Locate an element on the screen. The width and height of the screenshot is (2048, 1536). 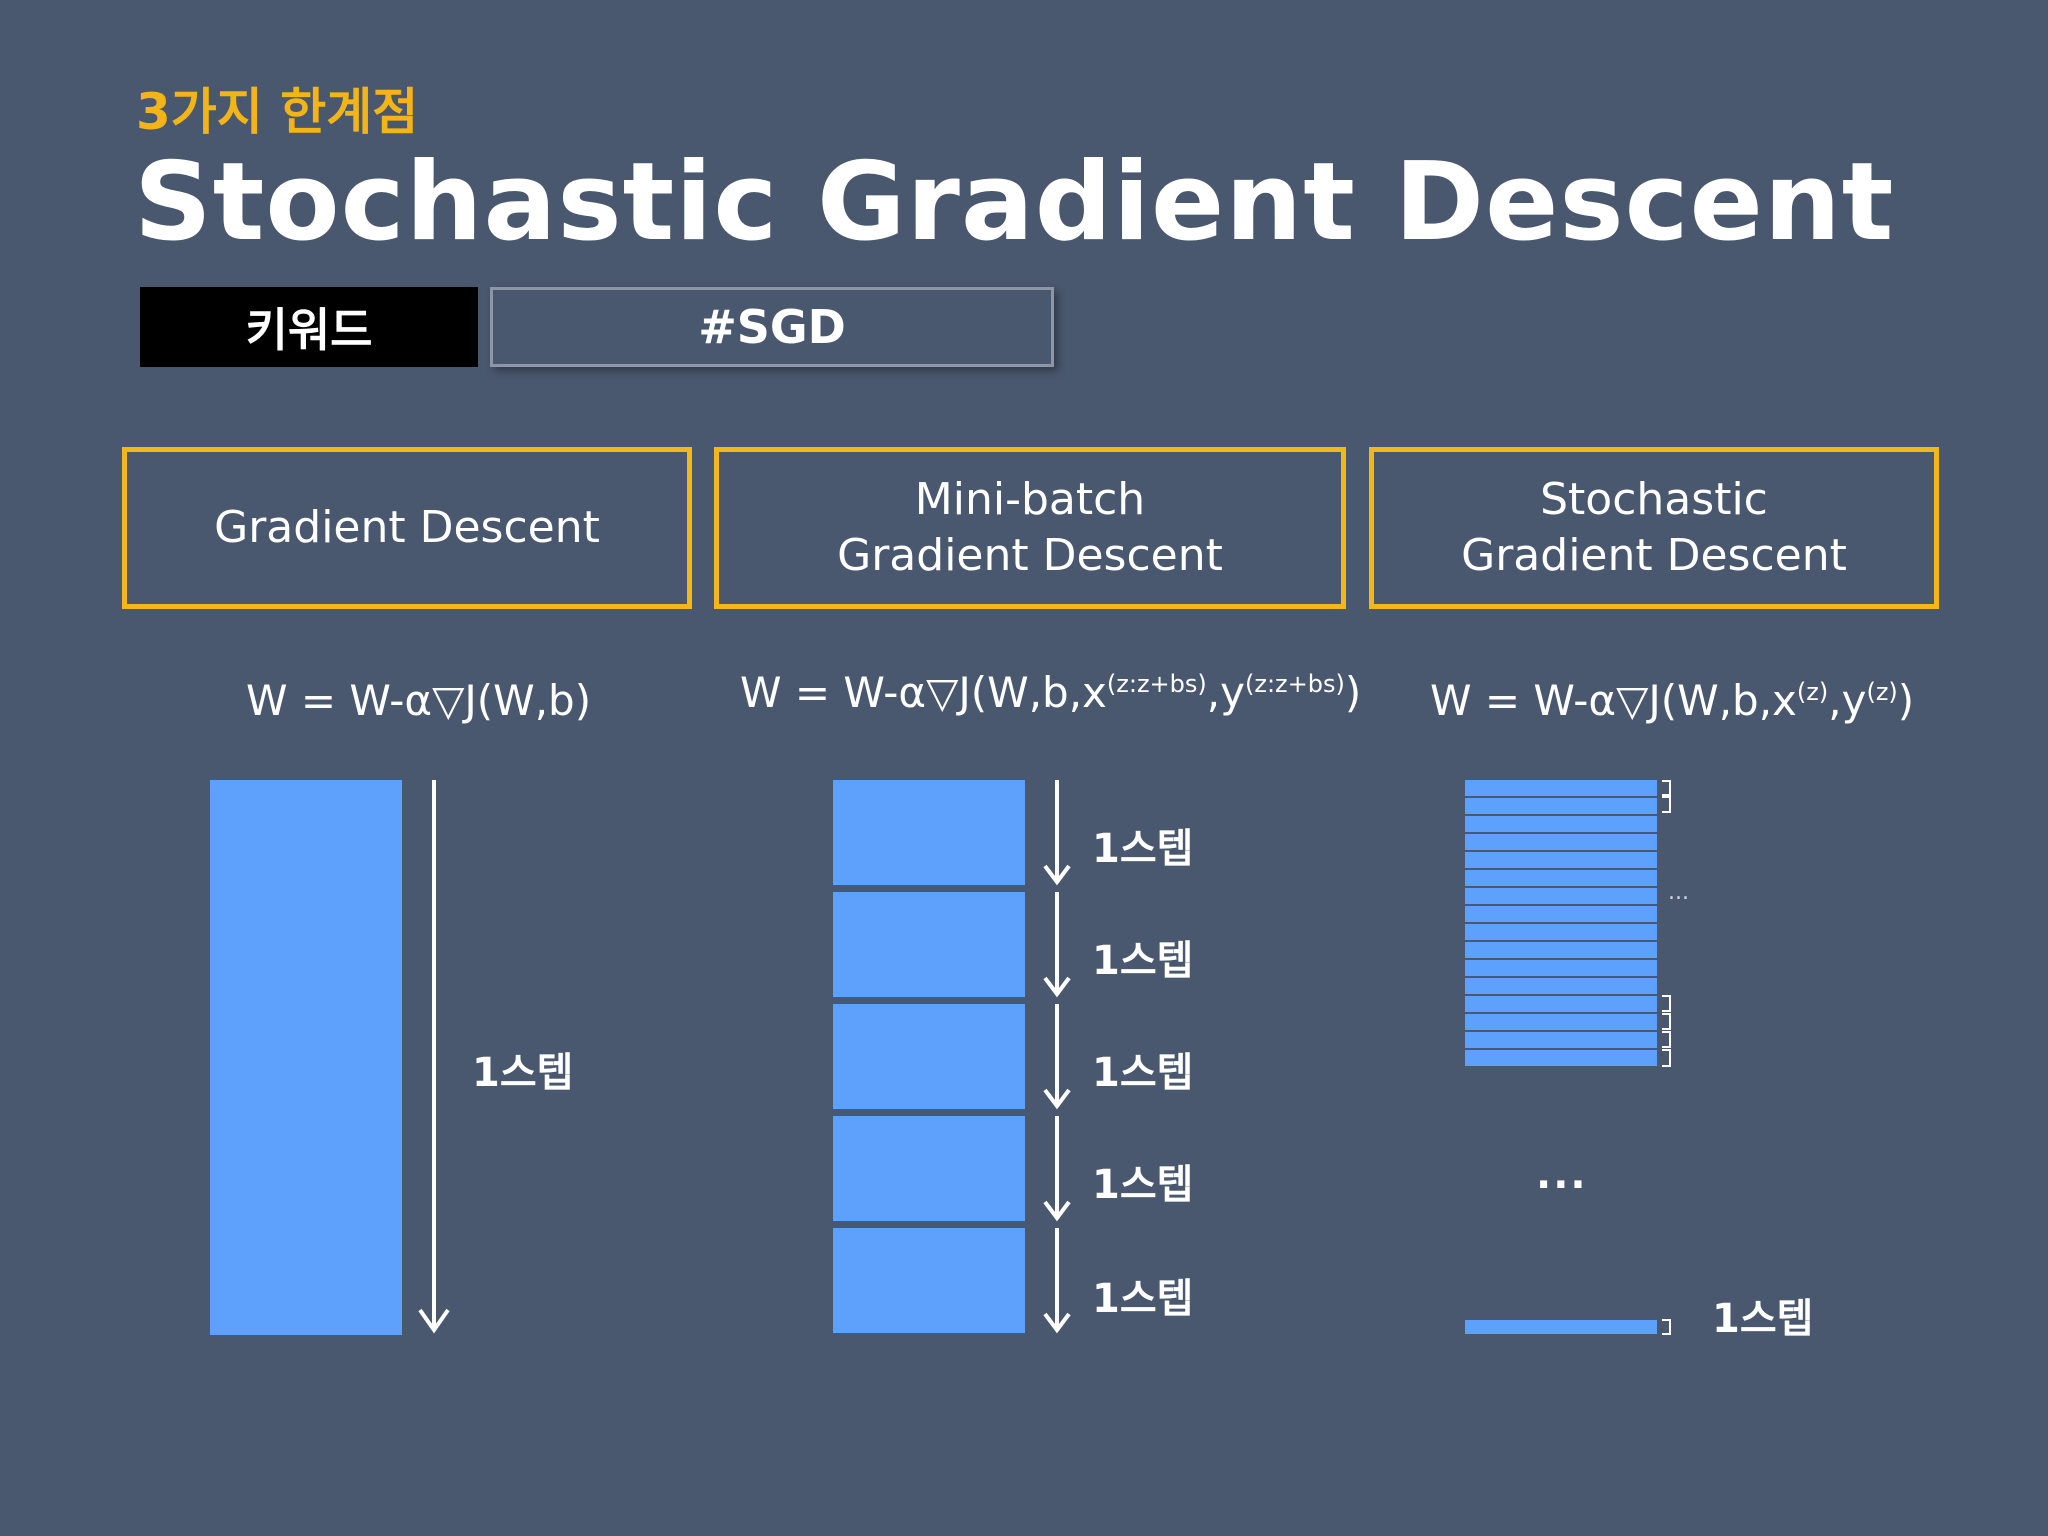
full-batch-block is located at coordinates (306, 1057).